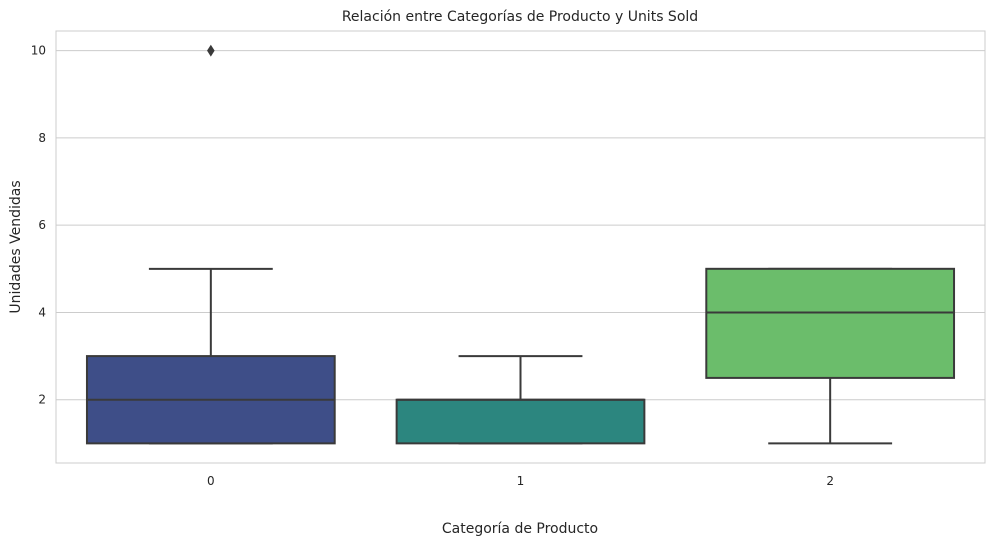 The height and width of the screenshot is (546, 995). I want to click on y-ticks: 2 4 6 8 10, so click(38, 225).